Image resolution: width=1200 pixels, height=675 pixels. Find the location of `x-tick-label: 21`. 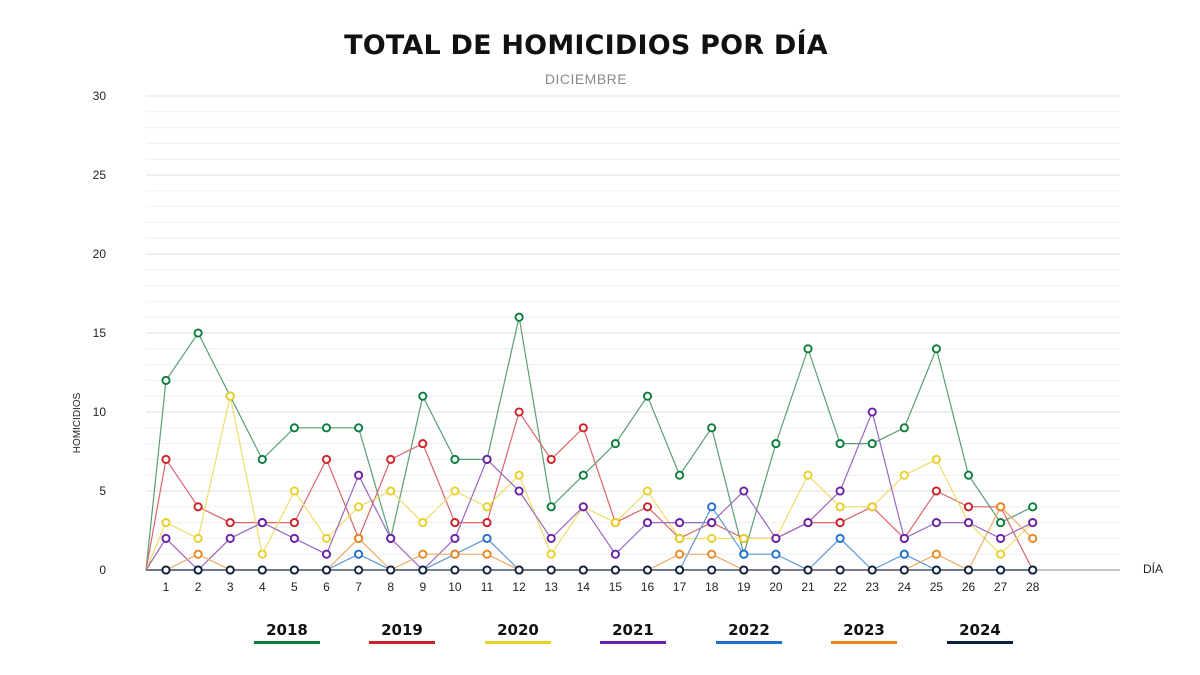

x-tick-label: 21 is located at coordinates (808, 587).